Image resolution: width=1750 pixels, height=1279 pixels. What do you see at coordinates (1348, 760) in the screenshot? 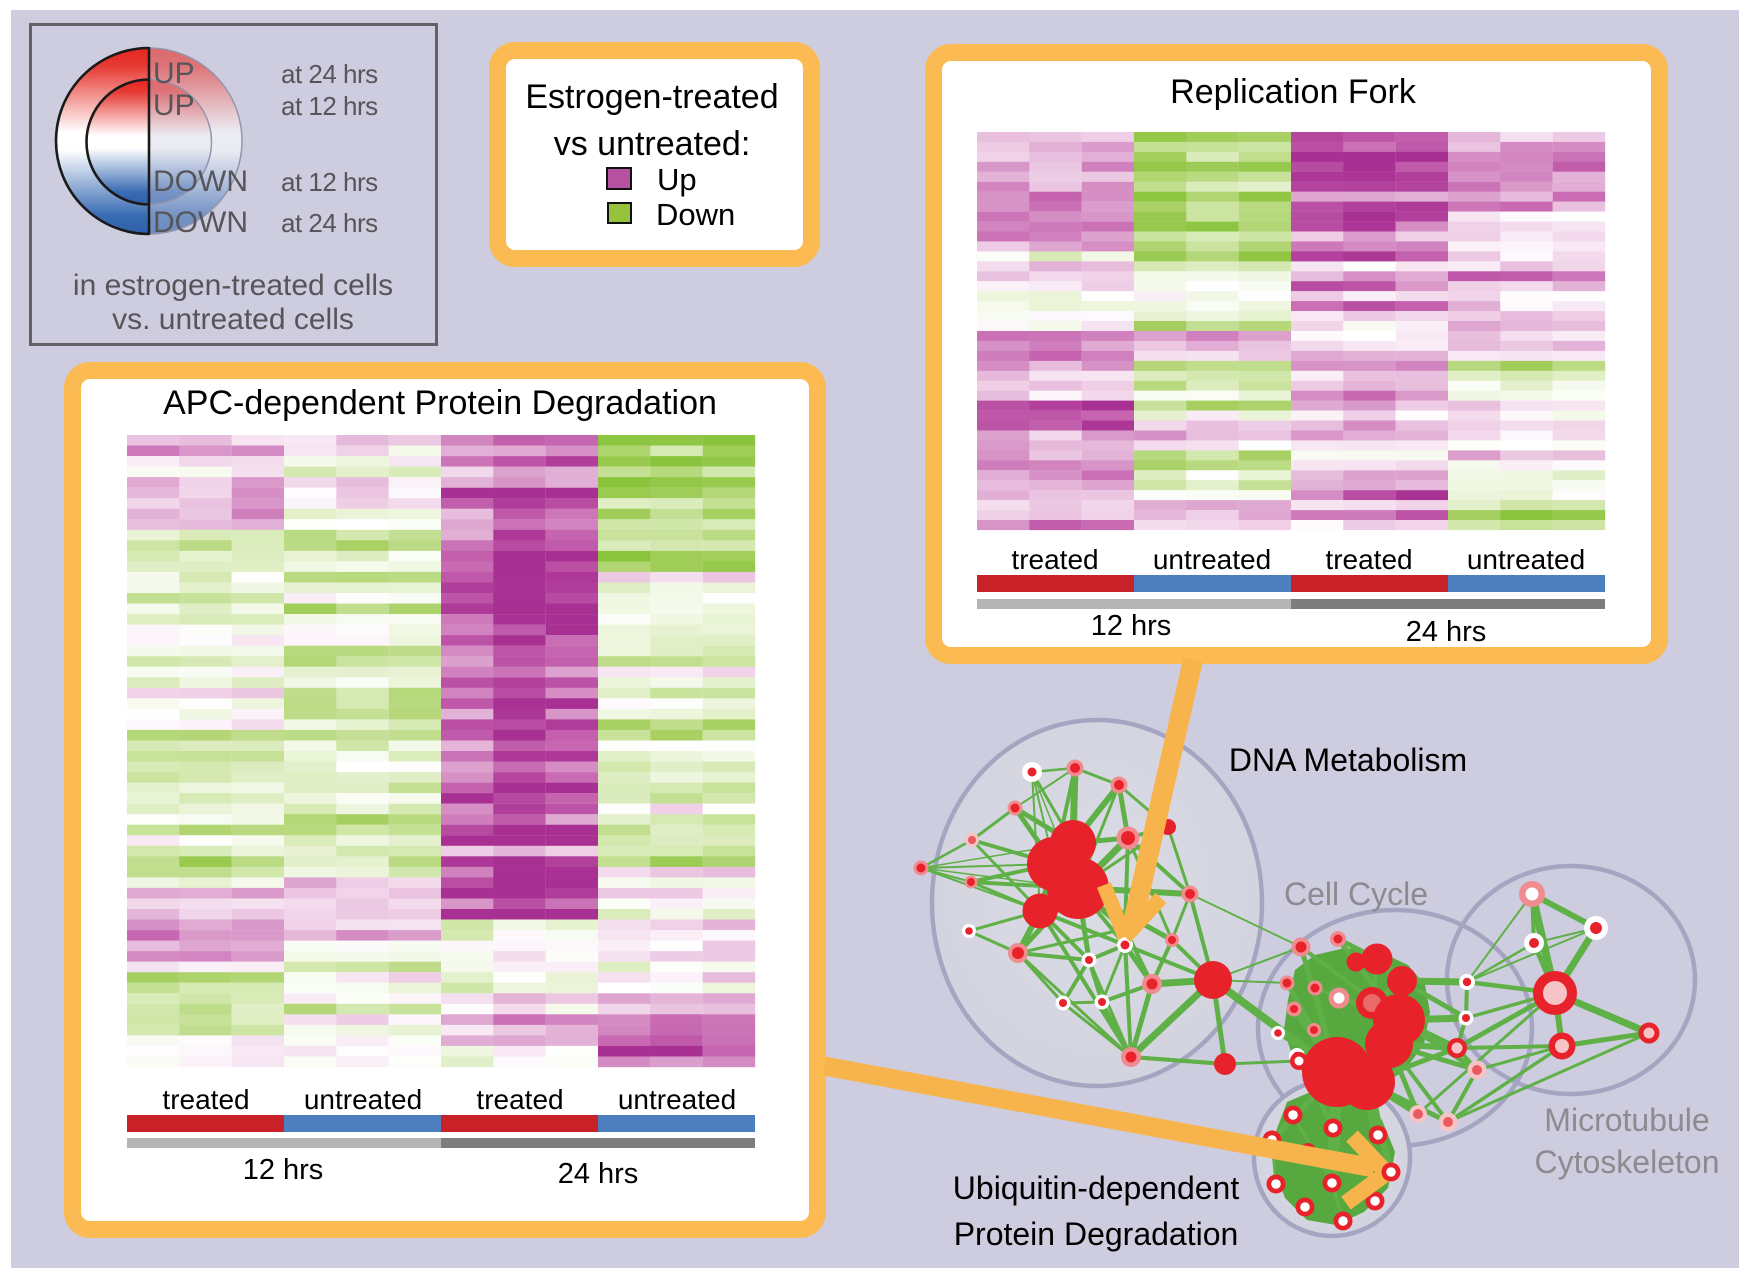
I see `svg-text: DNA Metabolism` at bounding box center [1348, 760].